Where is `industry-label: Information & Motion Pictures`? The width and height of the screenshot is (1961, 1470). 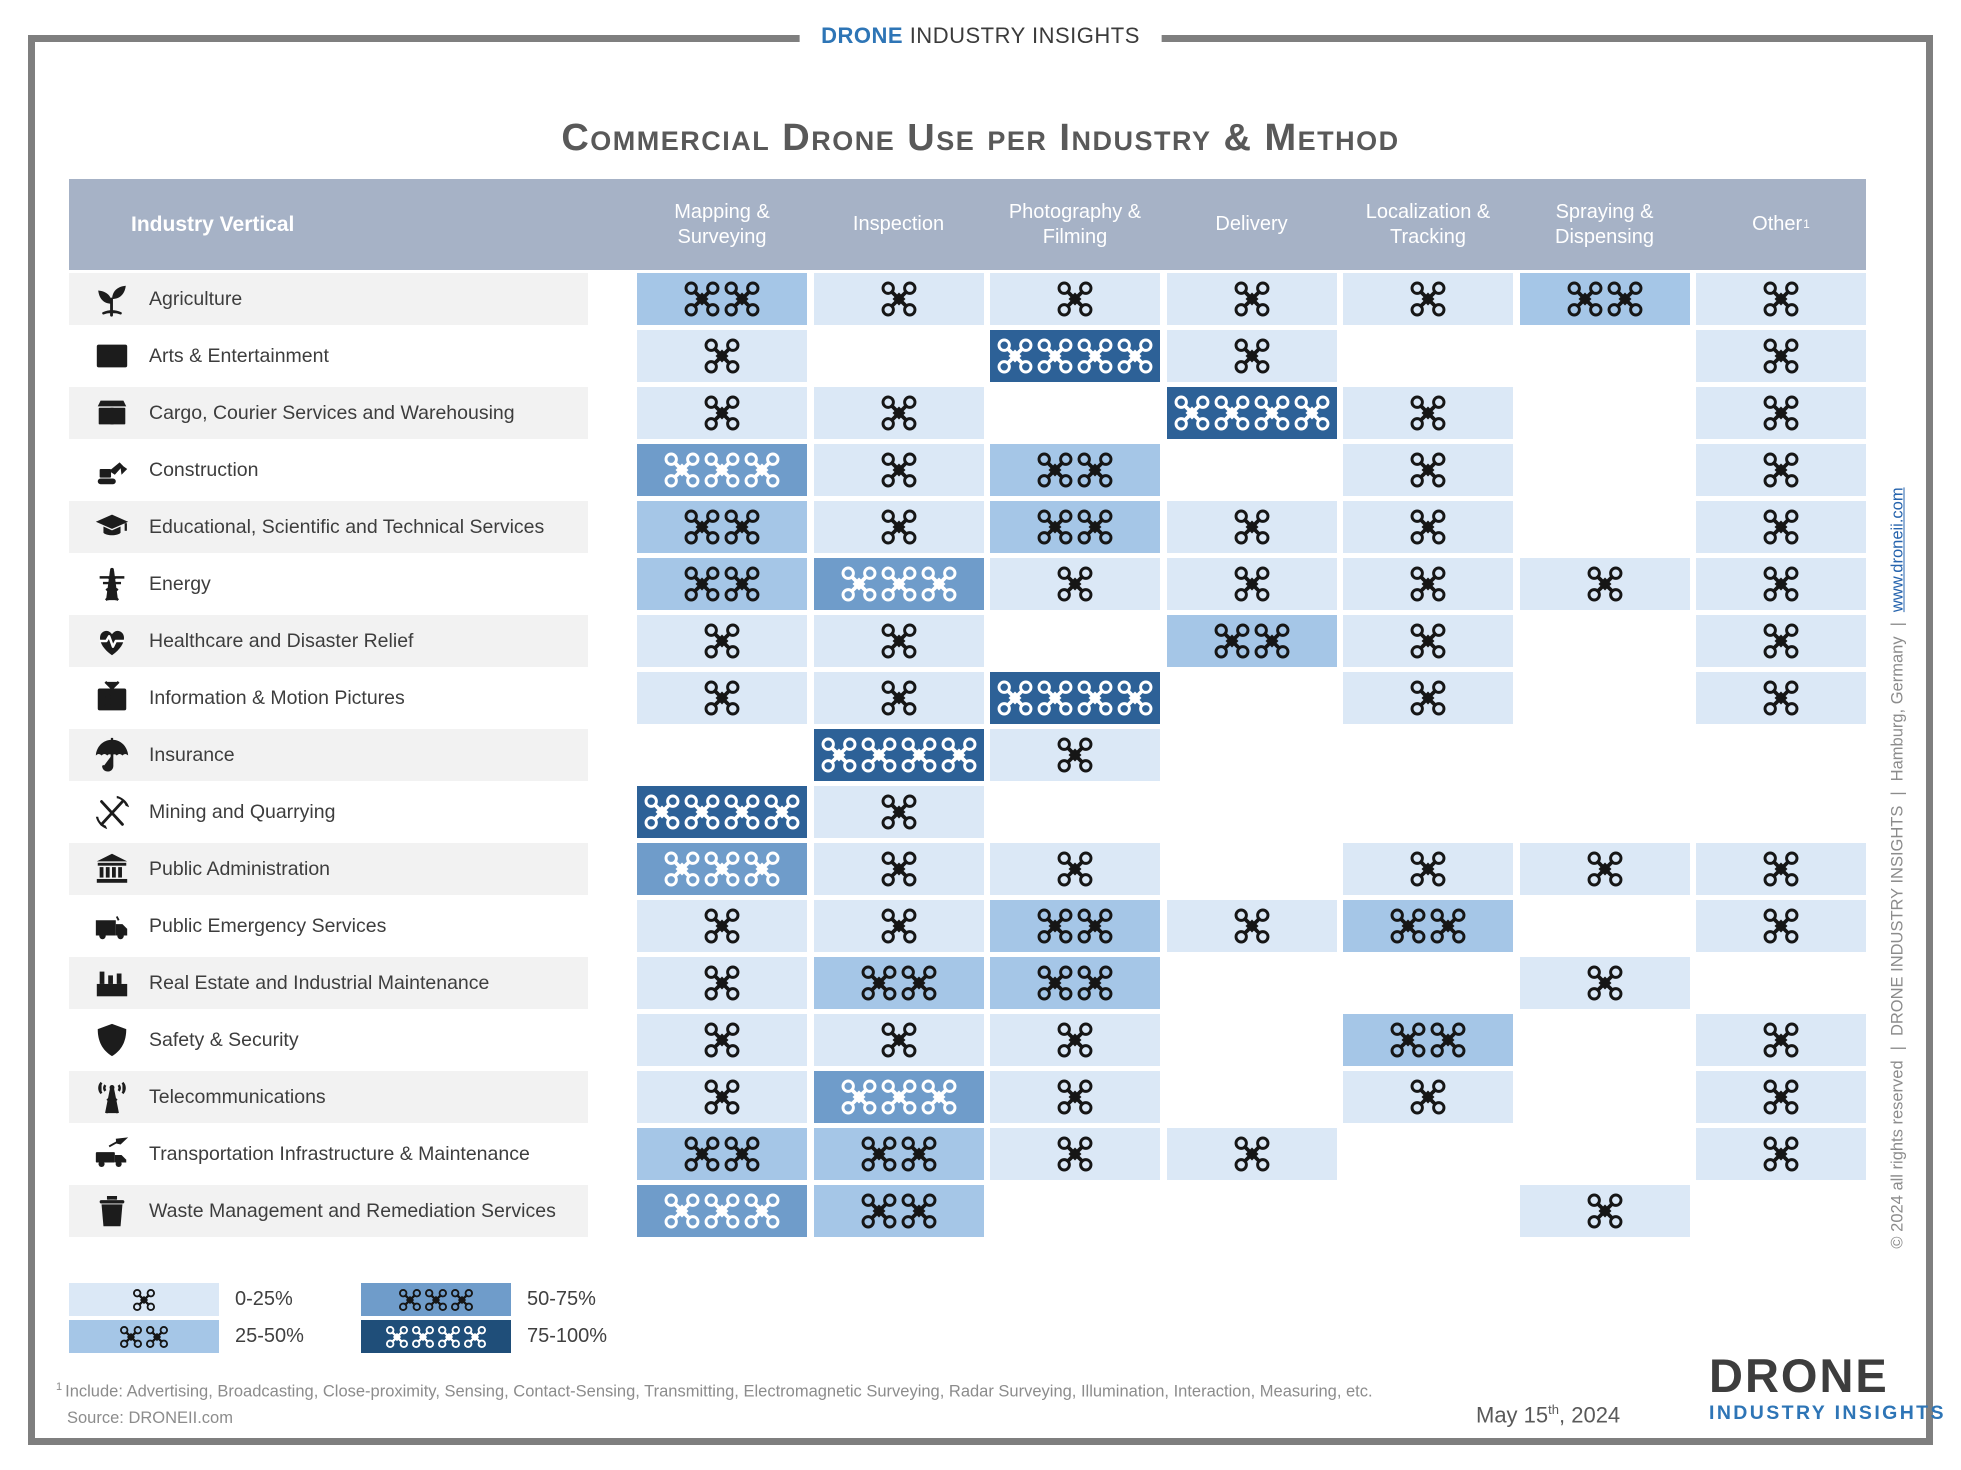 industry-label: Information & Motion Pictures is located at coordinates (277, 697).